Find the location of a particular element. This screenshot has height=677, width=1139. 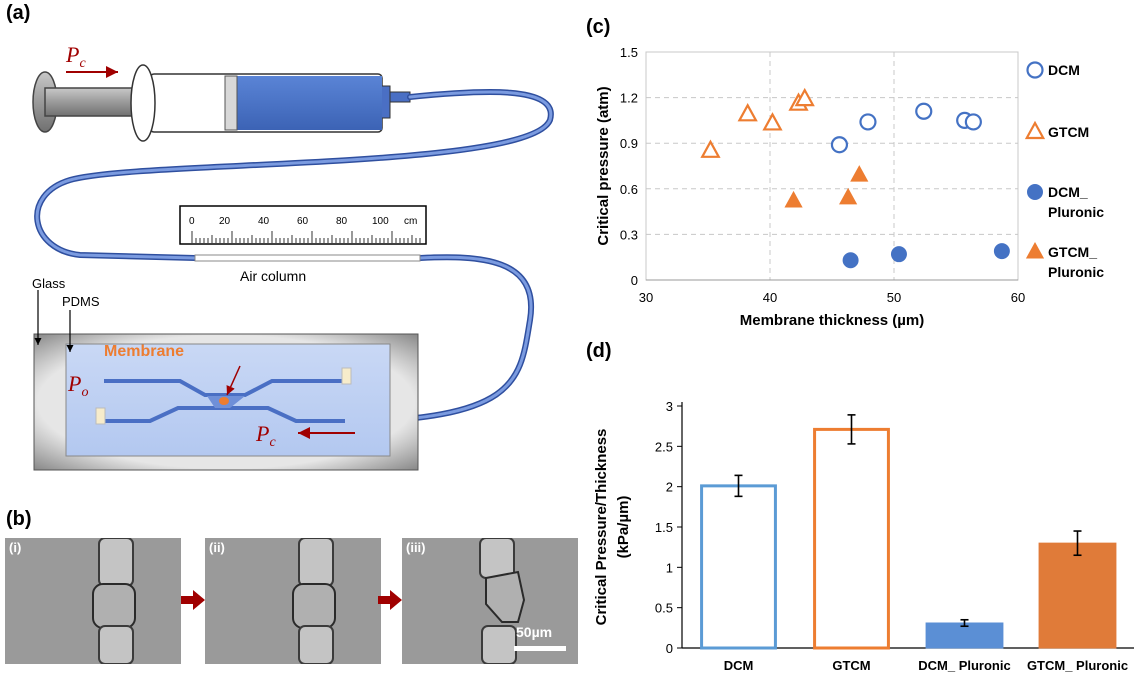

pdms-label: PDMS is located at coordinates (81, 301).